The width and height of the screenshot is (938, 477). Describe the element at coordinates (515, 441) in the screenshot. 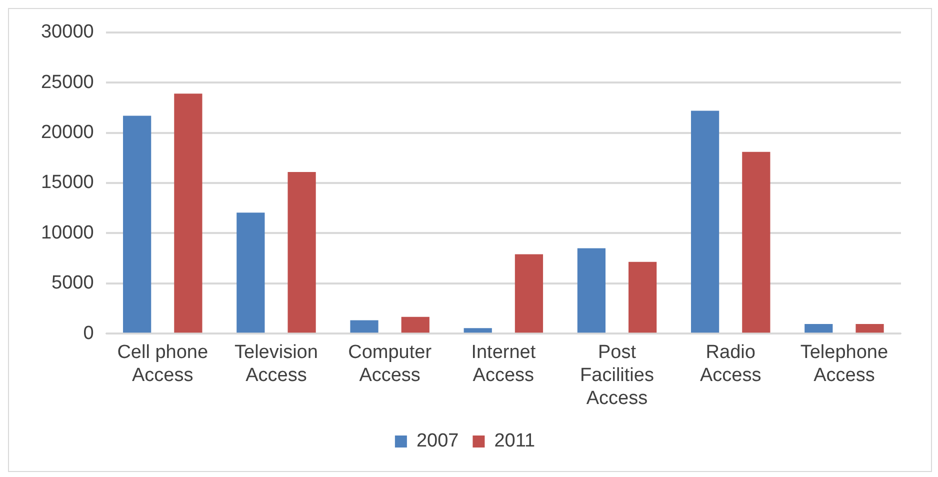

I see `legend-label: 2011` at that location.